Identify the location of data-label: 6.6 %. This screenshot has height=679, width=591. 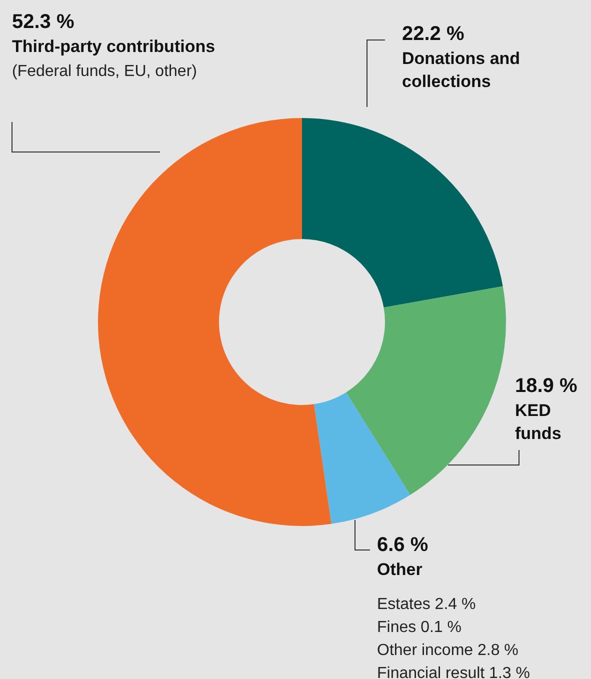
(402, 545).